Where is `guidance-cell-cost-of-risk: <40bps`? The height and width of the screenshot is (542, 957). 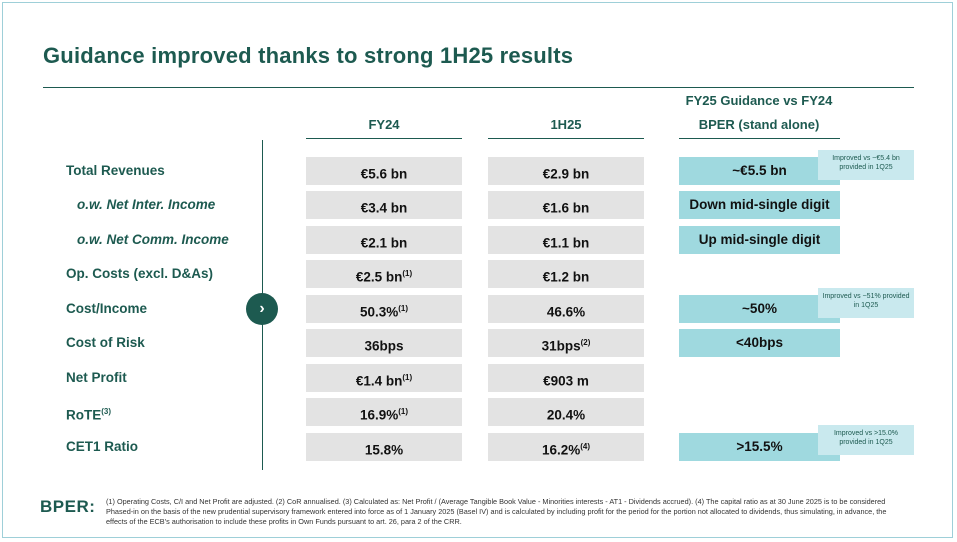
guidance-cell-cost-of-risk: <40bps is located at coordinates (759, 343).